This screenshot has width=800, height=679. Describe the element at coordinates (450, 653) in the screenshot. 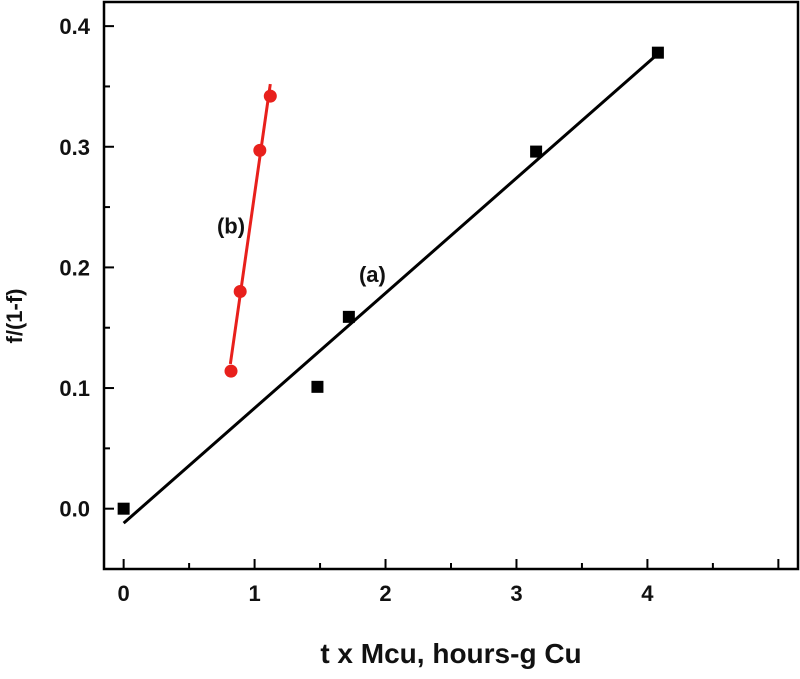

I see `x-axis-title: t x Mcu, hours-g Cu` at that location.